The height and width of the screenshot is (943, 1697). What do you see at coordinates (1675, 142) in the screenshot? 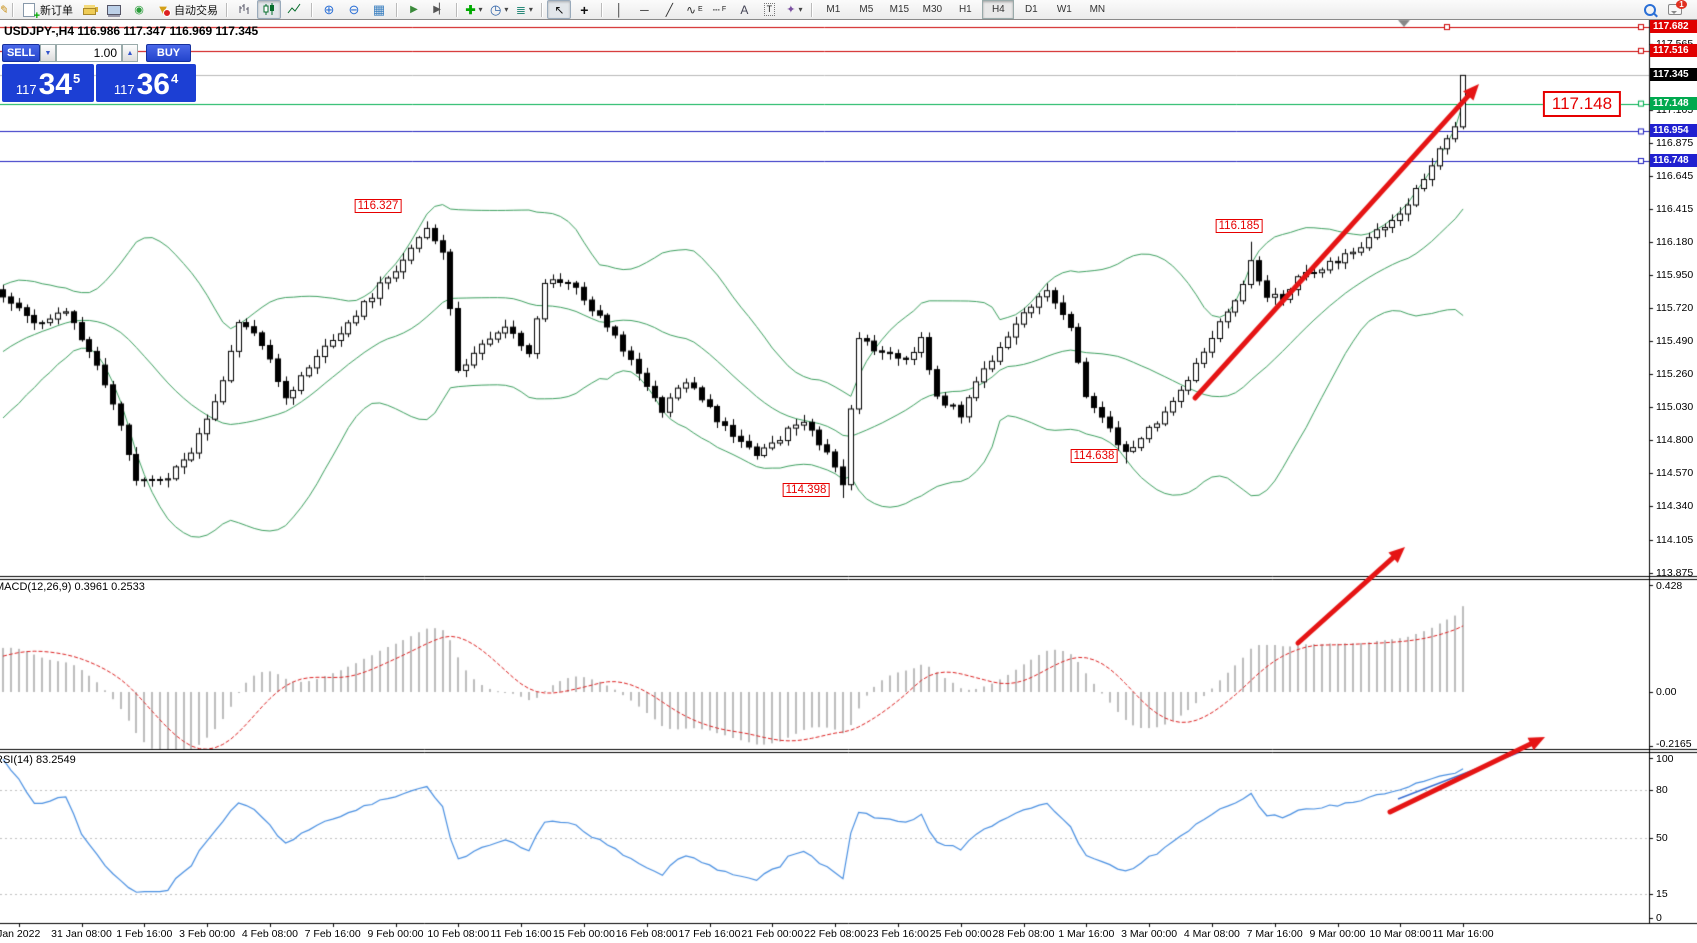
I see `price-tick-label: 116.875` at bounding box center [1675, 142].